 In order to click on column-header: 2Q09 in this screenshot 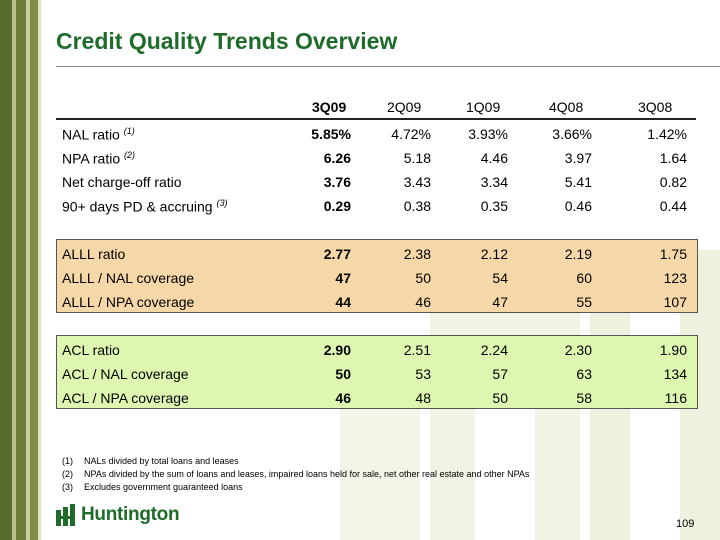, I will do `click(404, 107)`.